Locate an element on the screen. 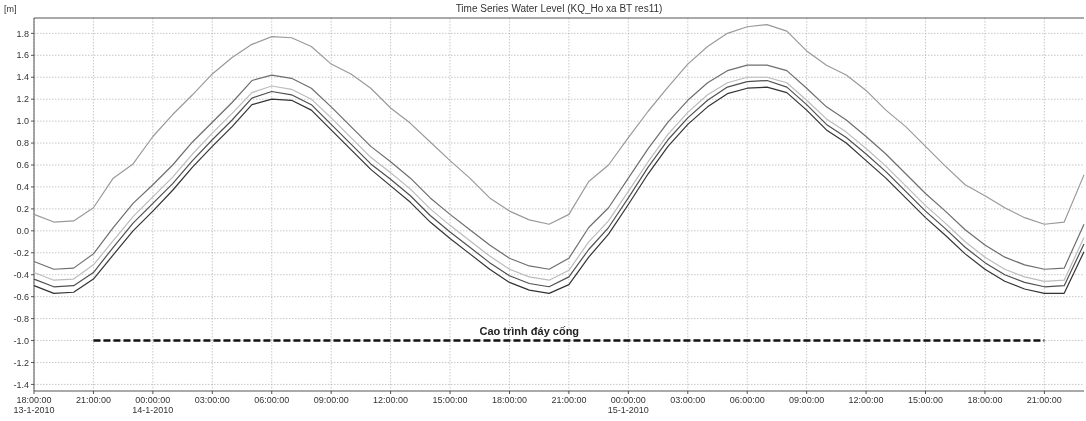  y-tick-label: -0.8 is located at coordinates (21, 318).